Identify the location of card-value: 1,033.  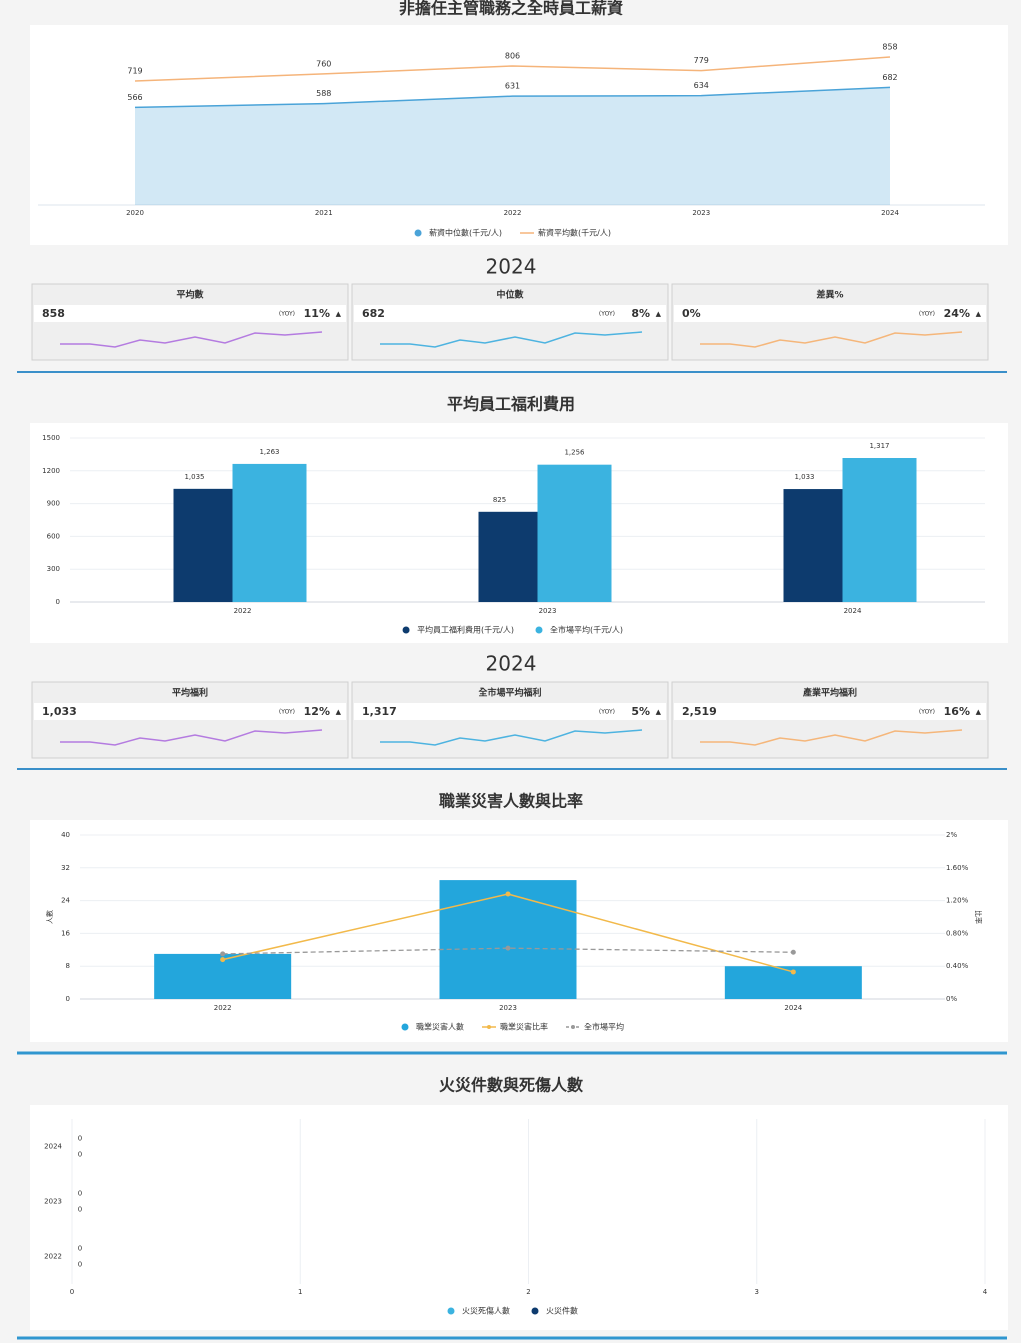
(59, 711).